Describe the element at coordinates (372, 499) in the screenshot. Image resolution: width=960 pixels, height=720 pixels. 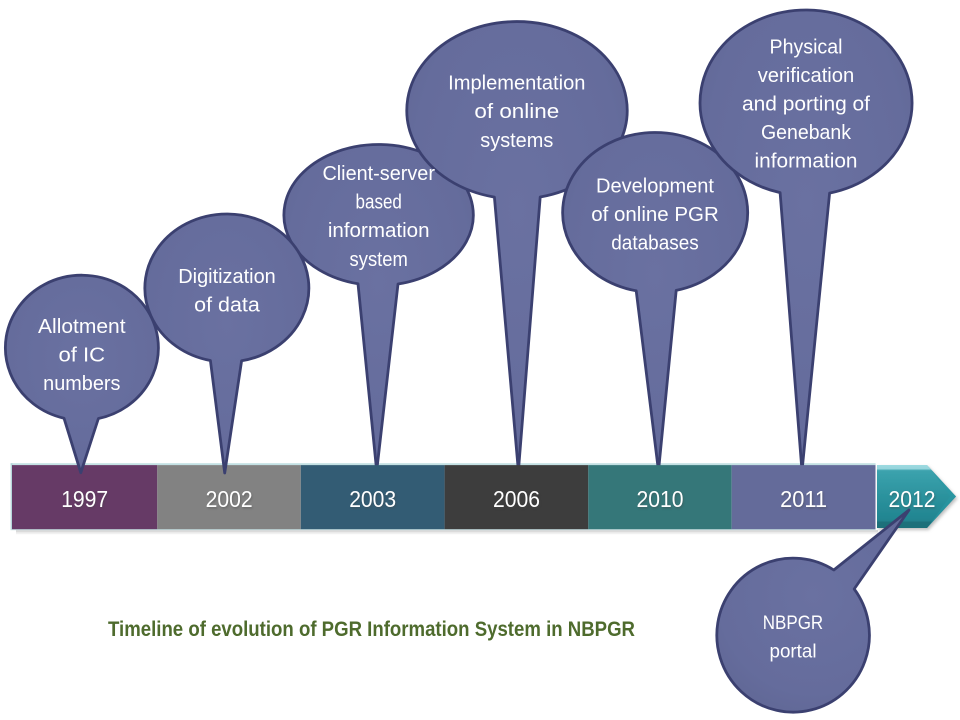
I see `svg-text: 2003` at that location.